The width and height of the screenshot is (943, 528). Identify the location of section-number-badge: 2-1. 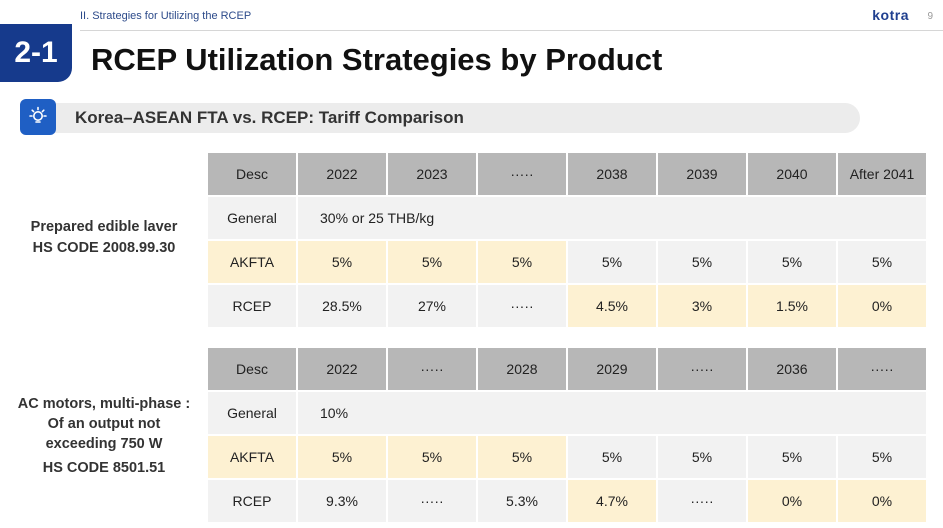
(36, 53).